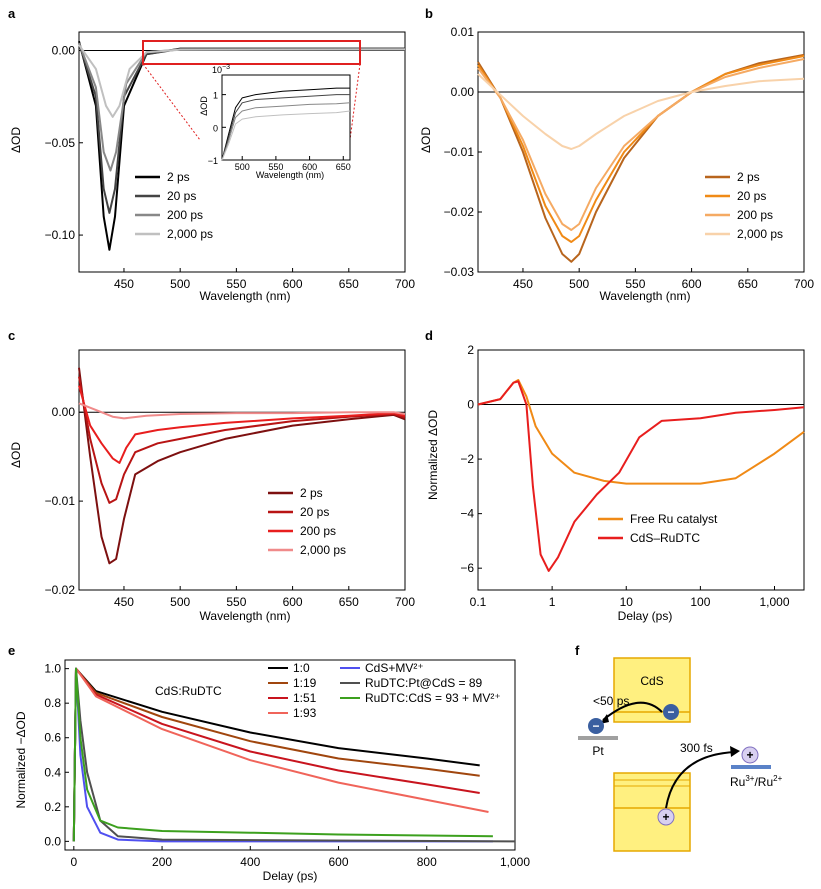 The height and width of the screenshot is (889, 821). I want to click on cds-hole-symbol: +, so click(665, 817).